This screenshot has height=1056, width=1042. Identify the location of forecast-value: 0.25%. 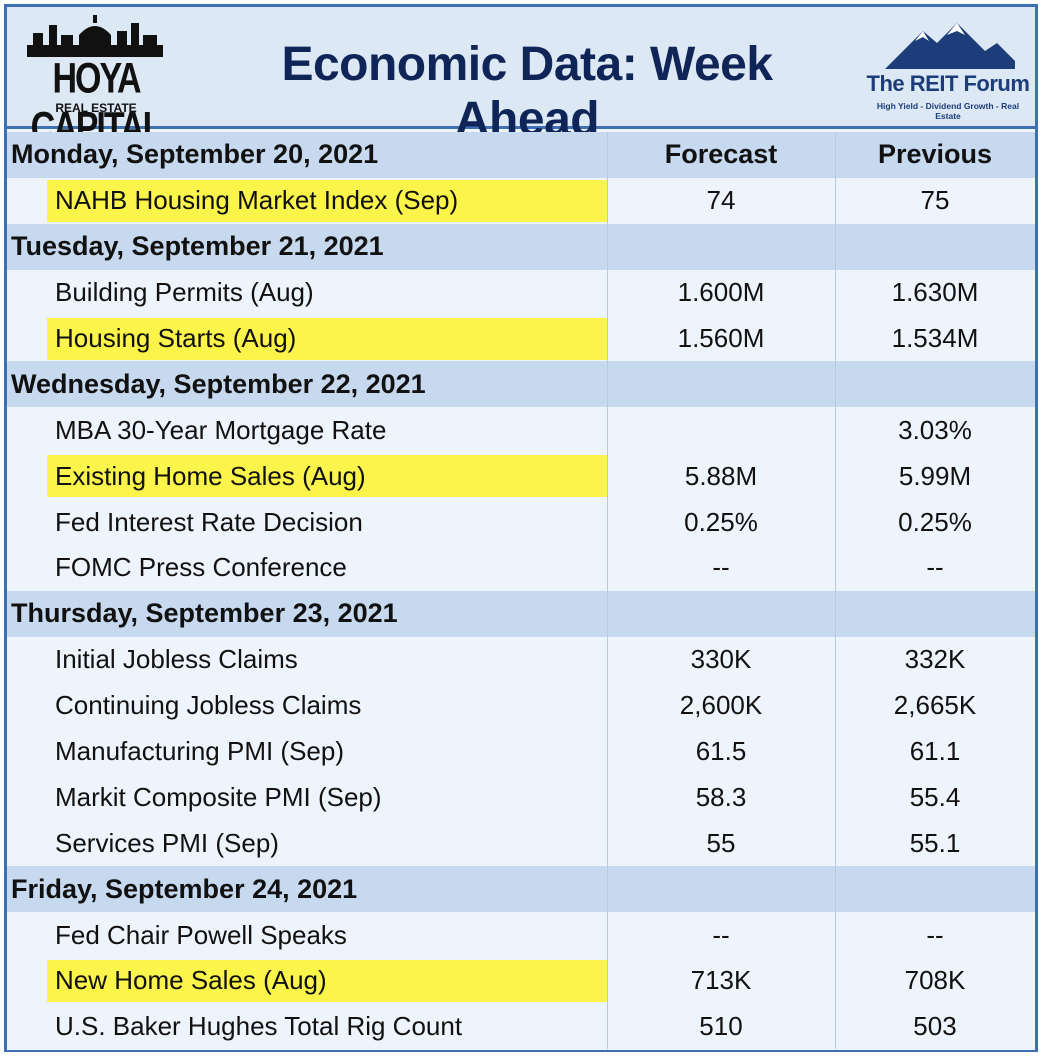
(721, 521).